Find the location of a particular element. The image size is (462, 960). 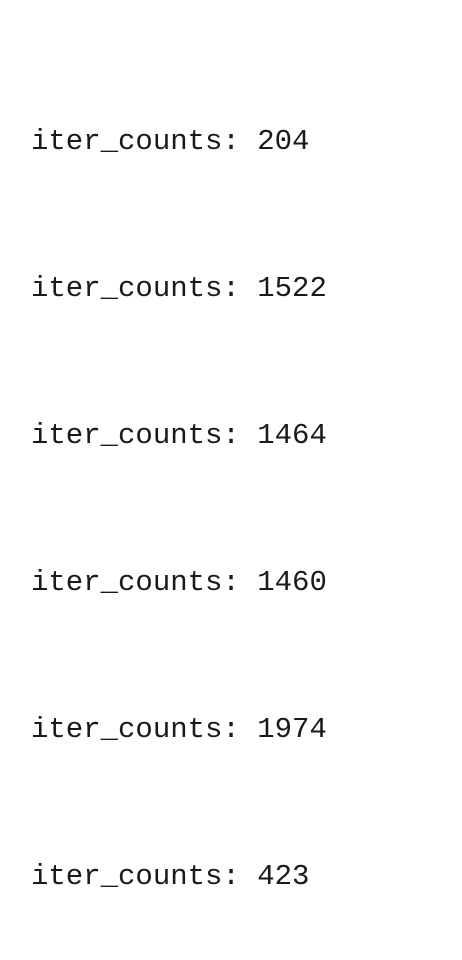

output-line-iter-count: iter_counts: 423 is located at coordinates (170, 876).